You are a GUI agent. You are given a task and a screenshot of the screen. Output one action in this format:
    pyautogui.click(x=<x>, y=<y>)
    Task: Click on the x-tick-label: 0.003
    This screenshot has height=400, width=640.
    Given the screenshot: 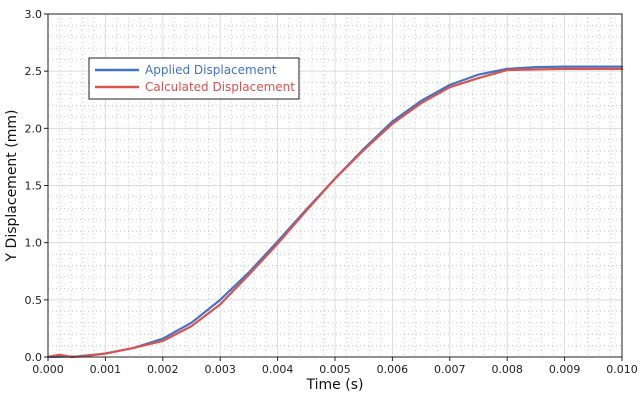 What is the action you would take?
    pyautogui.click(x=220, y=369)
    